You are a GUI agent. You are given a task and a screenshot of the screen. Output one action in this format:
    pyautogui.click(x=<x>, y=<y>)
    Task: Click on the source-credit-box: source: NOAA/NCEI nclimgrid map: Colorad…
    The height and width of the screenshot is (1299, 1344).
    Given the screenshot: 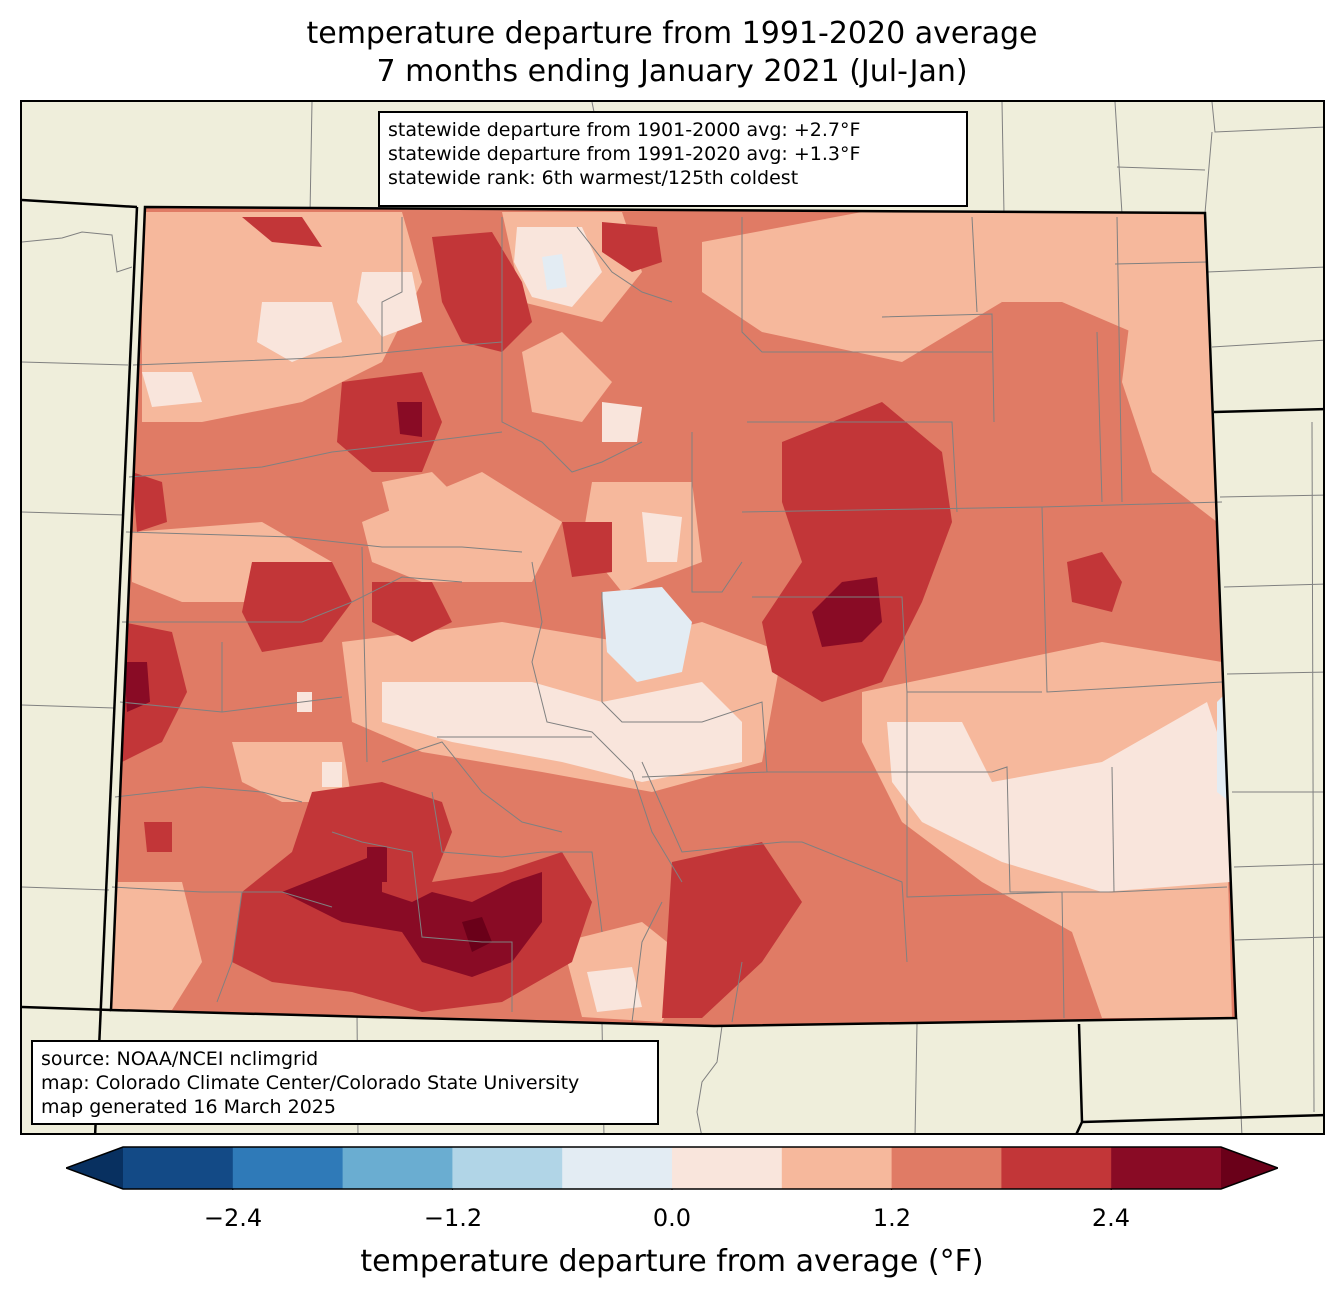 What is the action you would take?
    pyautogui.click(x=345, y=1082)
    